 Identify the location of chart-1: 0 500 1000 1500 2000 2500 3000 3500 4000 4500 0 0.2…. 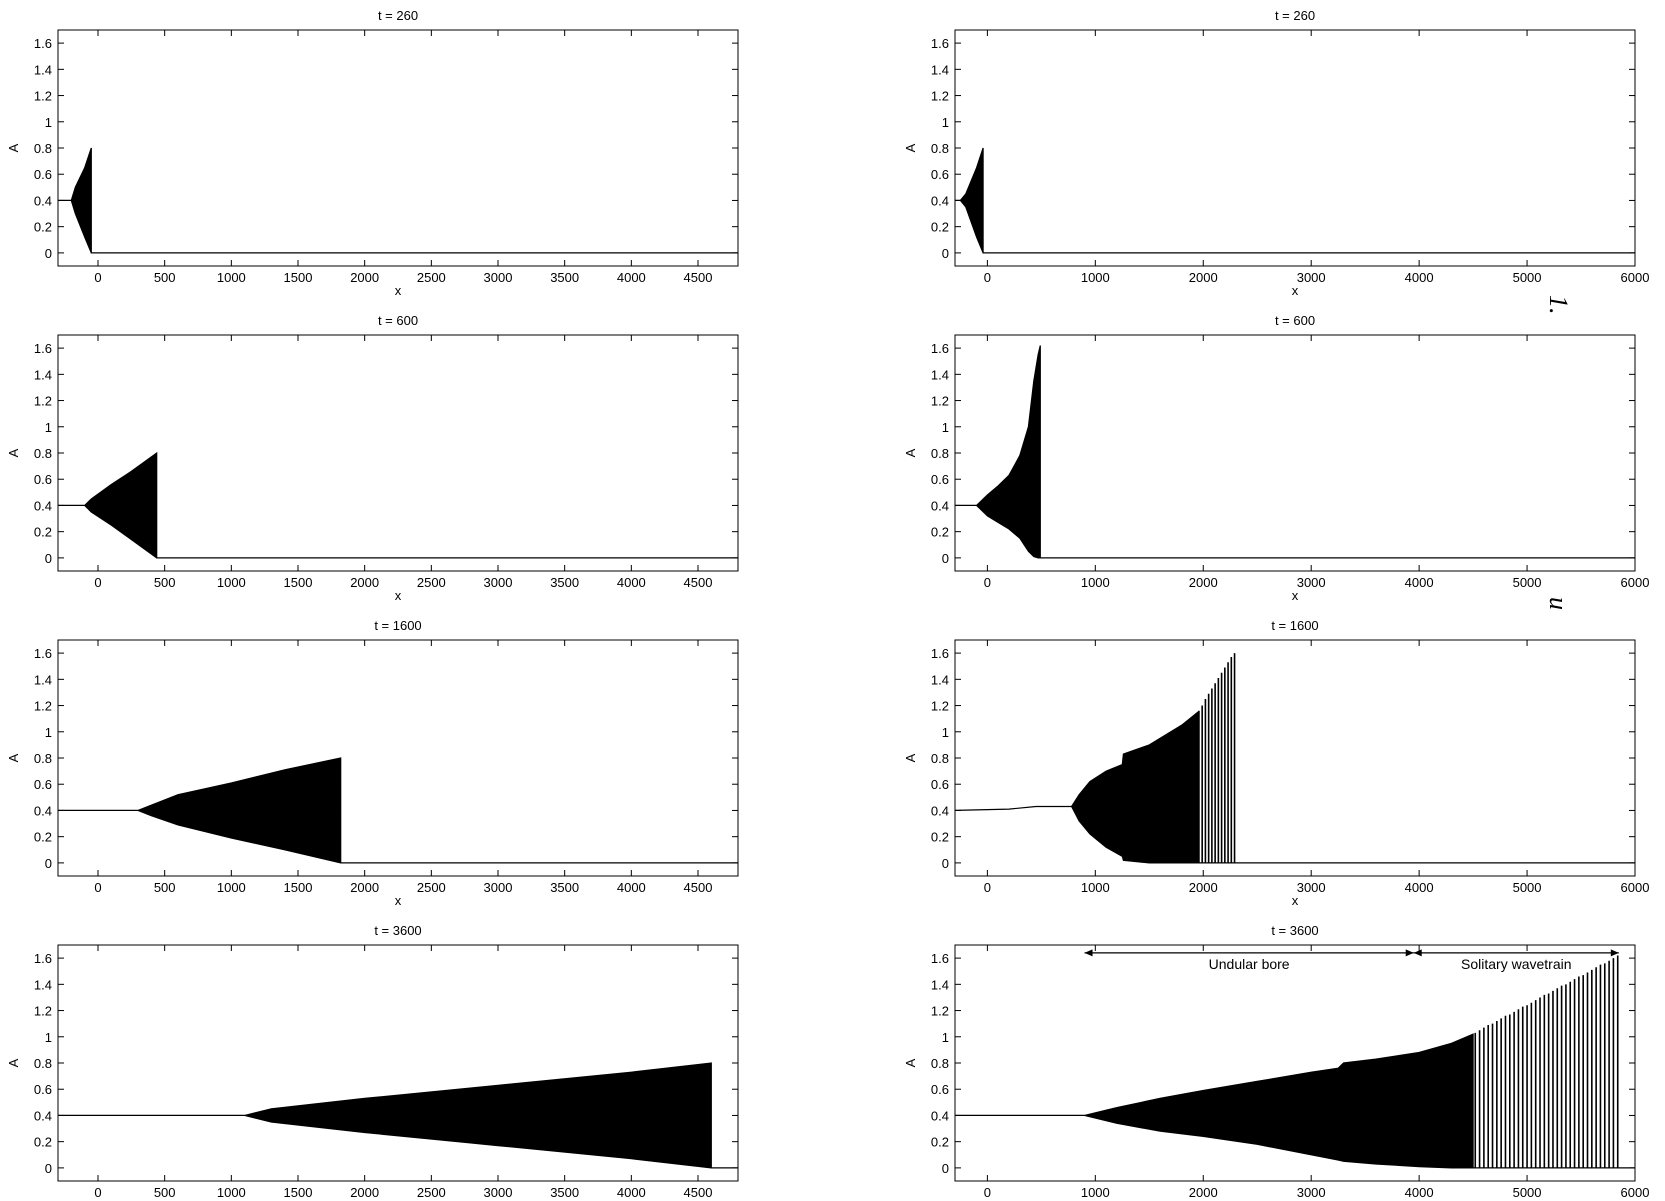
(372, 153).